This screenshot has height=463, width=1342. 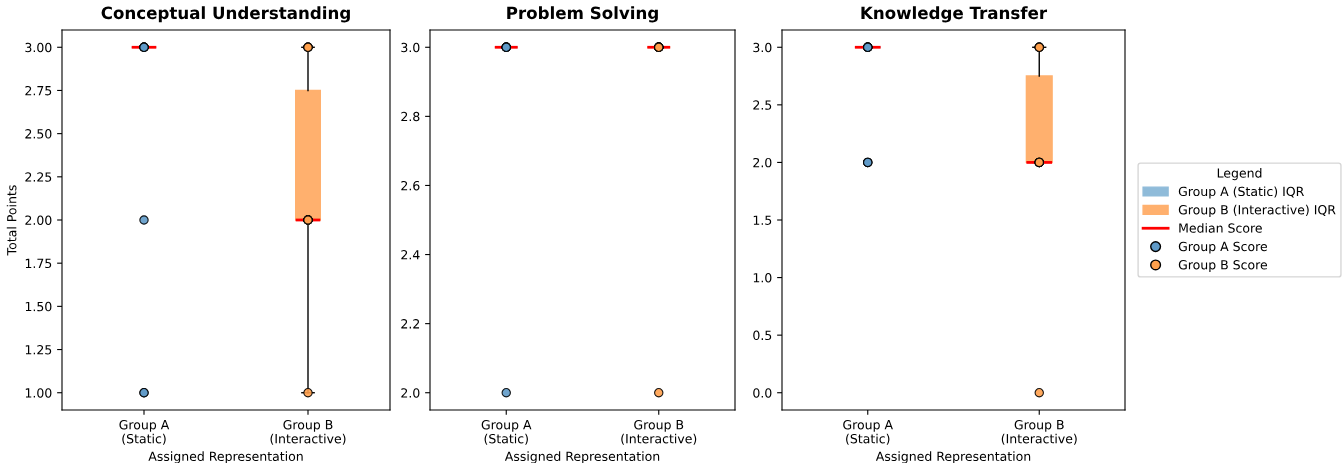 What do you see at coordinates (1257, 210) in the screenshot?
I see `legend-label: Group B (Interactive) IQR` at bounding box center [1257, 210].